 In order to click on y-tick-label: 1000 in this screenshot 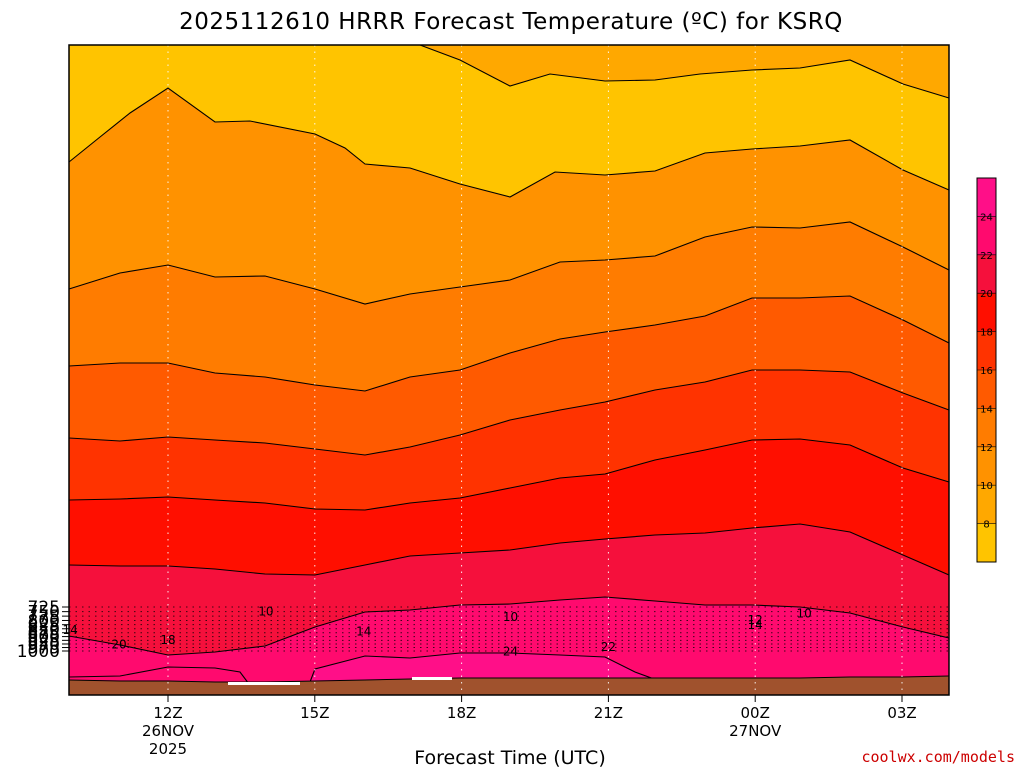, I will do `click(38, 652)`.